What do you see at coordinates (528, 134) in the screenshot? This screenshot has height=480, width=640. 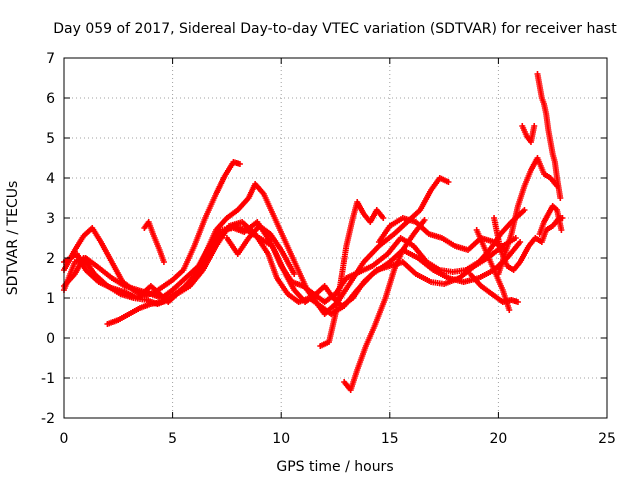 I see `series-track-p` at bounding box center [528, 134].